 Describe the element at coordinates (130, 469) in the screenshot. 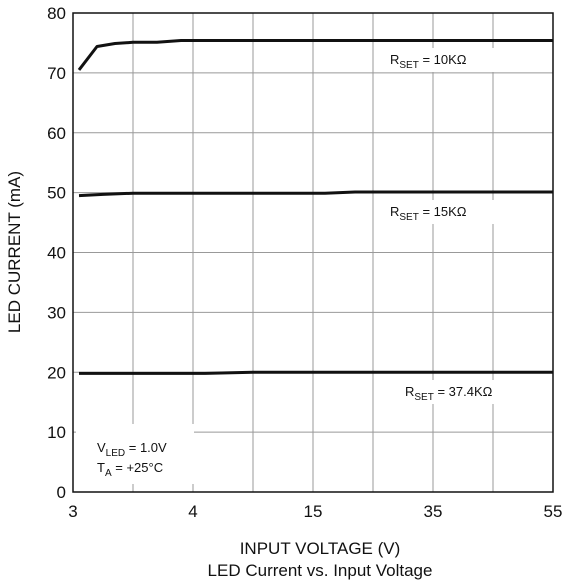

I see `condition-1: TA = +25°C` at that location.